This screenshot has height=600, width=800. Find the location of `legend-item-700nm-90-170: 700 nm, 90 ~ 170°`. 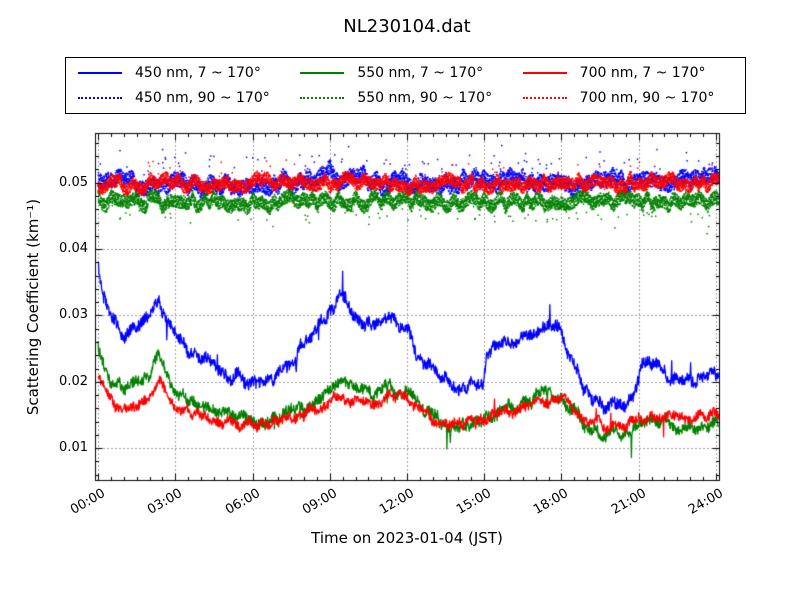

legend-item-700nm-90-170: 700 nm, 90 ~ 170° is located at coordinates (628, 98).